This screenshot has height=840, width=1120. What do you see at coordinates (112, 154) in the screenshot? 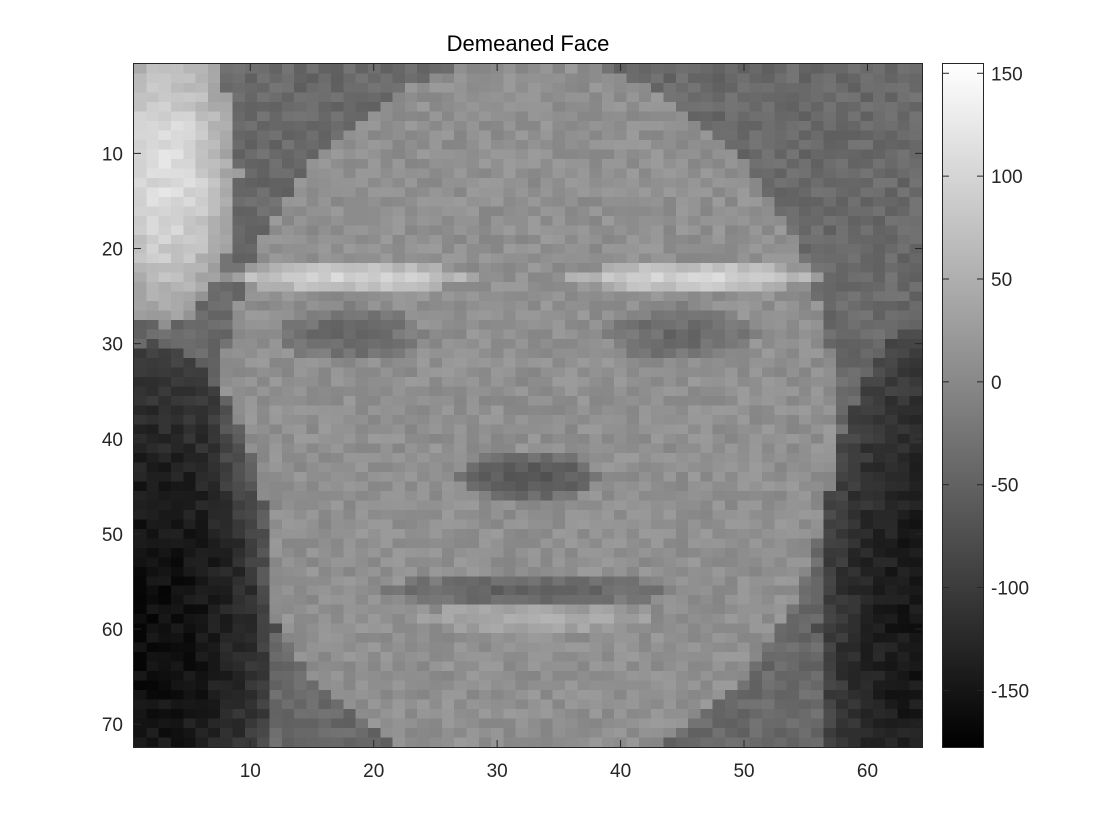
I see `y-tick-label: 10` at bounding box center [112, 154].